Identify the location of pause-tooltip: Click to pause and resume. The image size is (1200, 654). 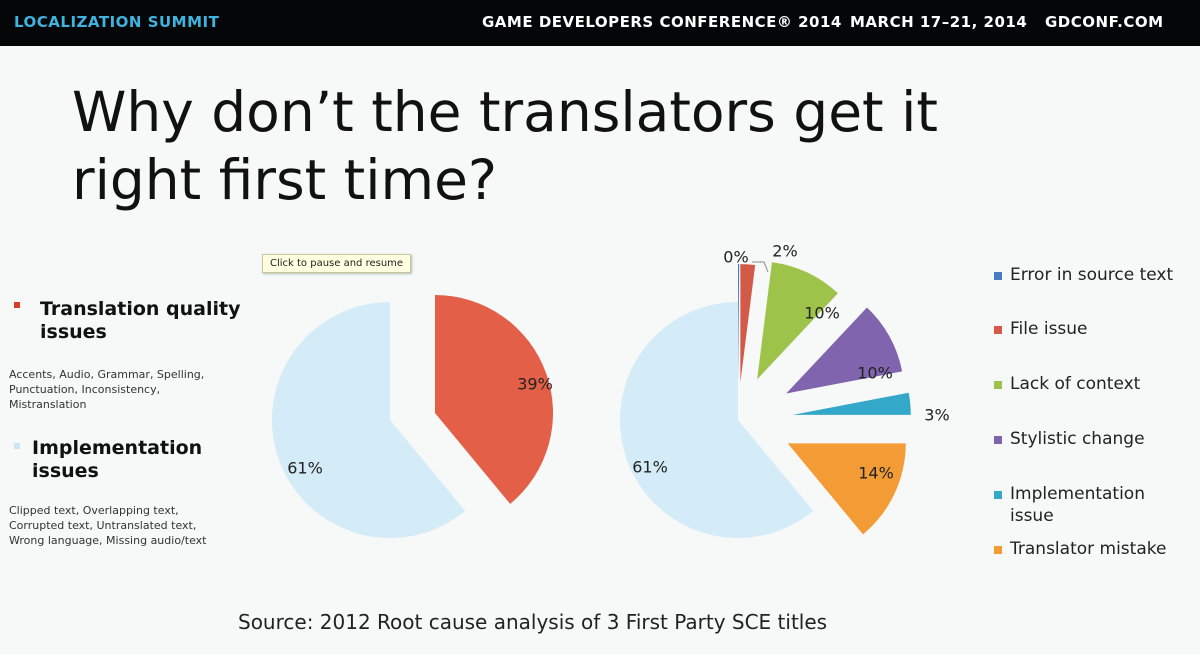
(337, 263).